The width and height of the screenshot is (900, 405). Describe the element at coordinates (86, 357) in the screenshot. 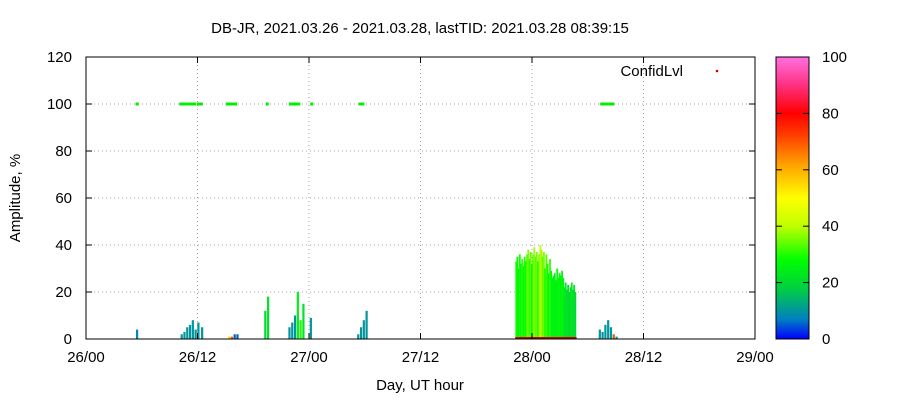

I see `x-tick-label: 26/00` at that location.